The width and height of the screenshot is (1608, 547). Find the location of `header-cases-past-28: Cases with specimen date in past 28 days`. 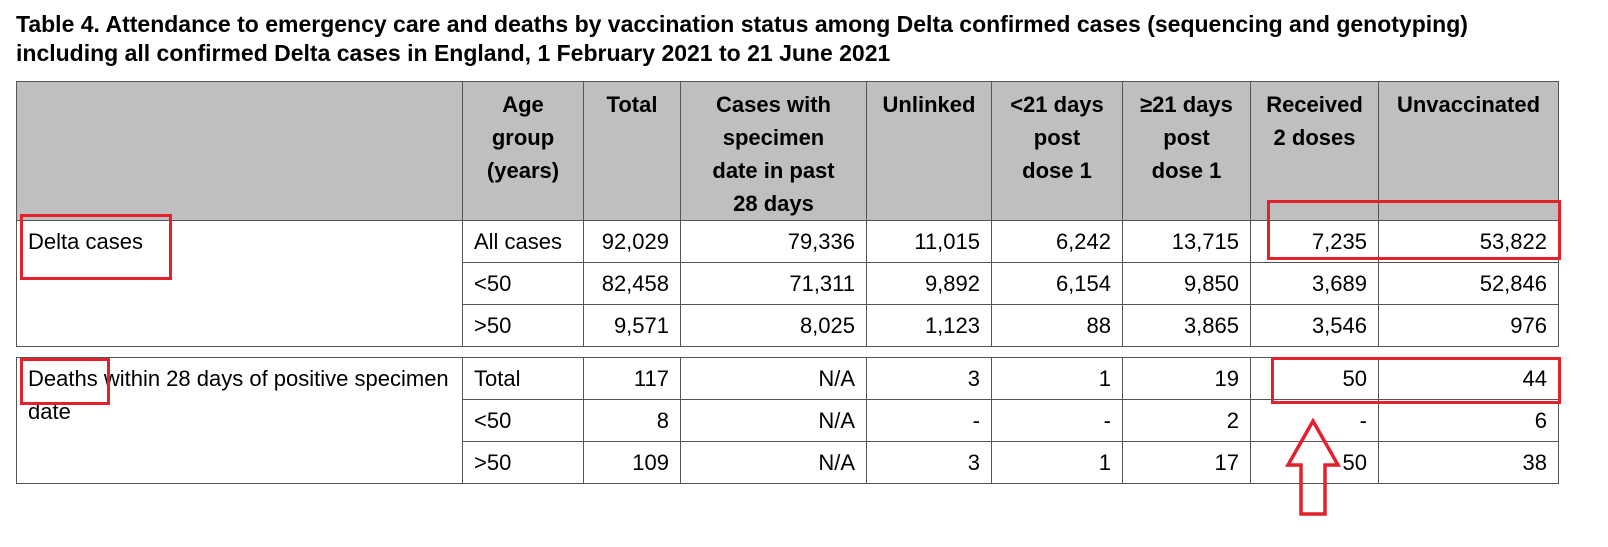

header-cases-past-28: Cases with specimen date in past 28 days is located at coordinates (773, 151).